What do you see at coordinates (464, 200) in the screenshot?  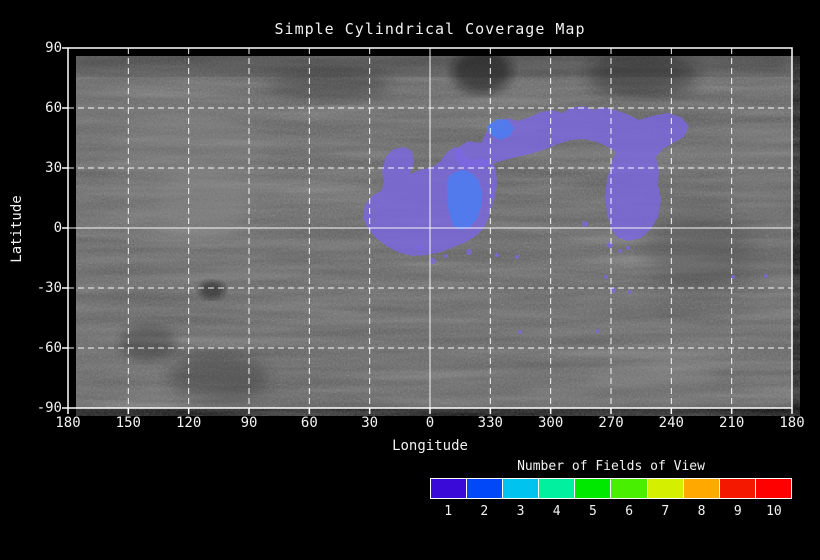 I see `coverage-fov2-main-patch` at bounding box center [464, 200].